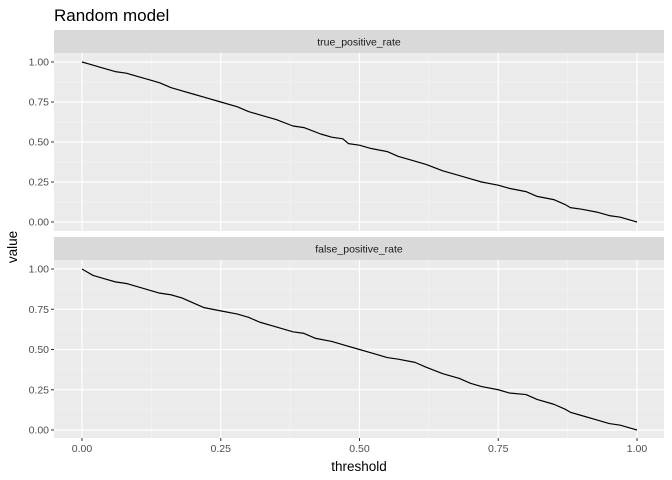  Describe the element at coordinates (498, 449) in the screenshot. I see `x-tick-label: 0.75` at that location.